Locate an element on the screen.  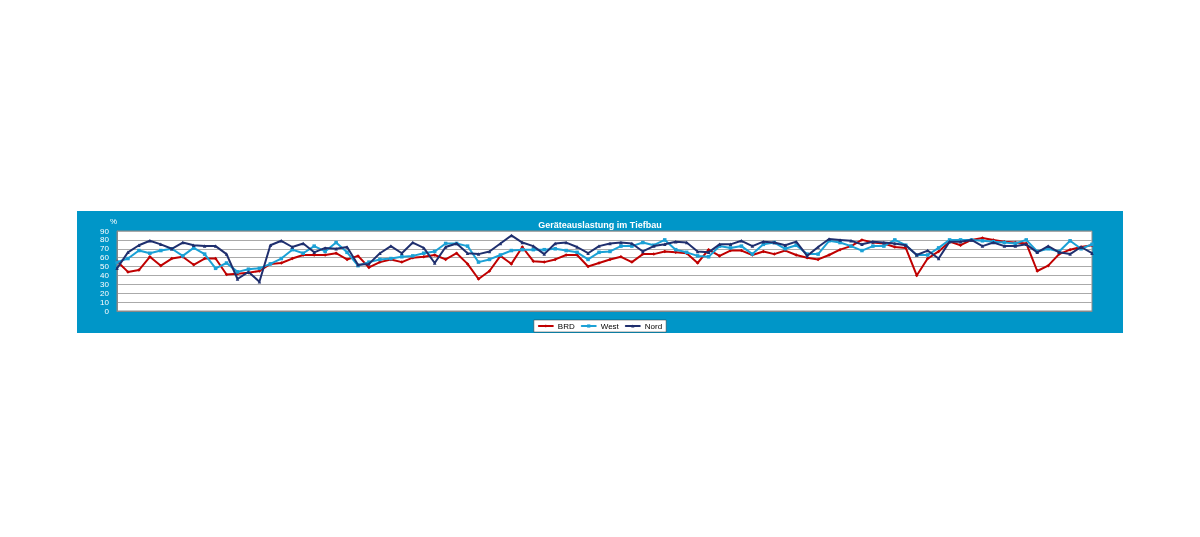
y-tick-label: 40 is located at coordinates (105, 275).